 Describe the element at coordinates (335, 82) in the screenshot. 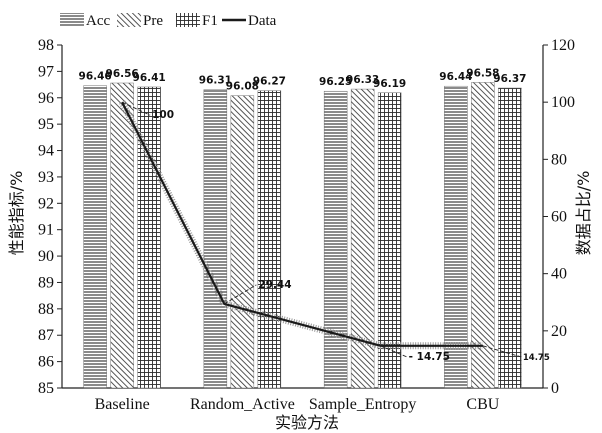

I see `bar-label-acc: 96.25` at that location.